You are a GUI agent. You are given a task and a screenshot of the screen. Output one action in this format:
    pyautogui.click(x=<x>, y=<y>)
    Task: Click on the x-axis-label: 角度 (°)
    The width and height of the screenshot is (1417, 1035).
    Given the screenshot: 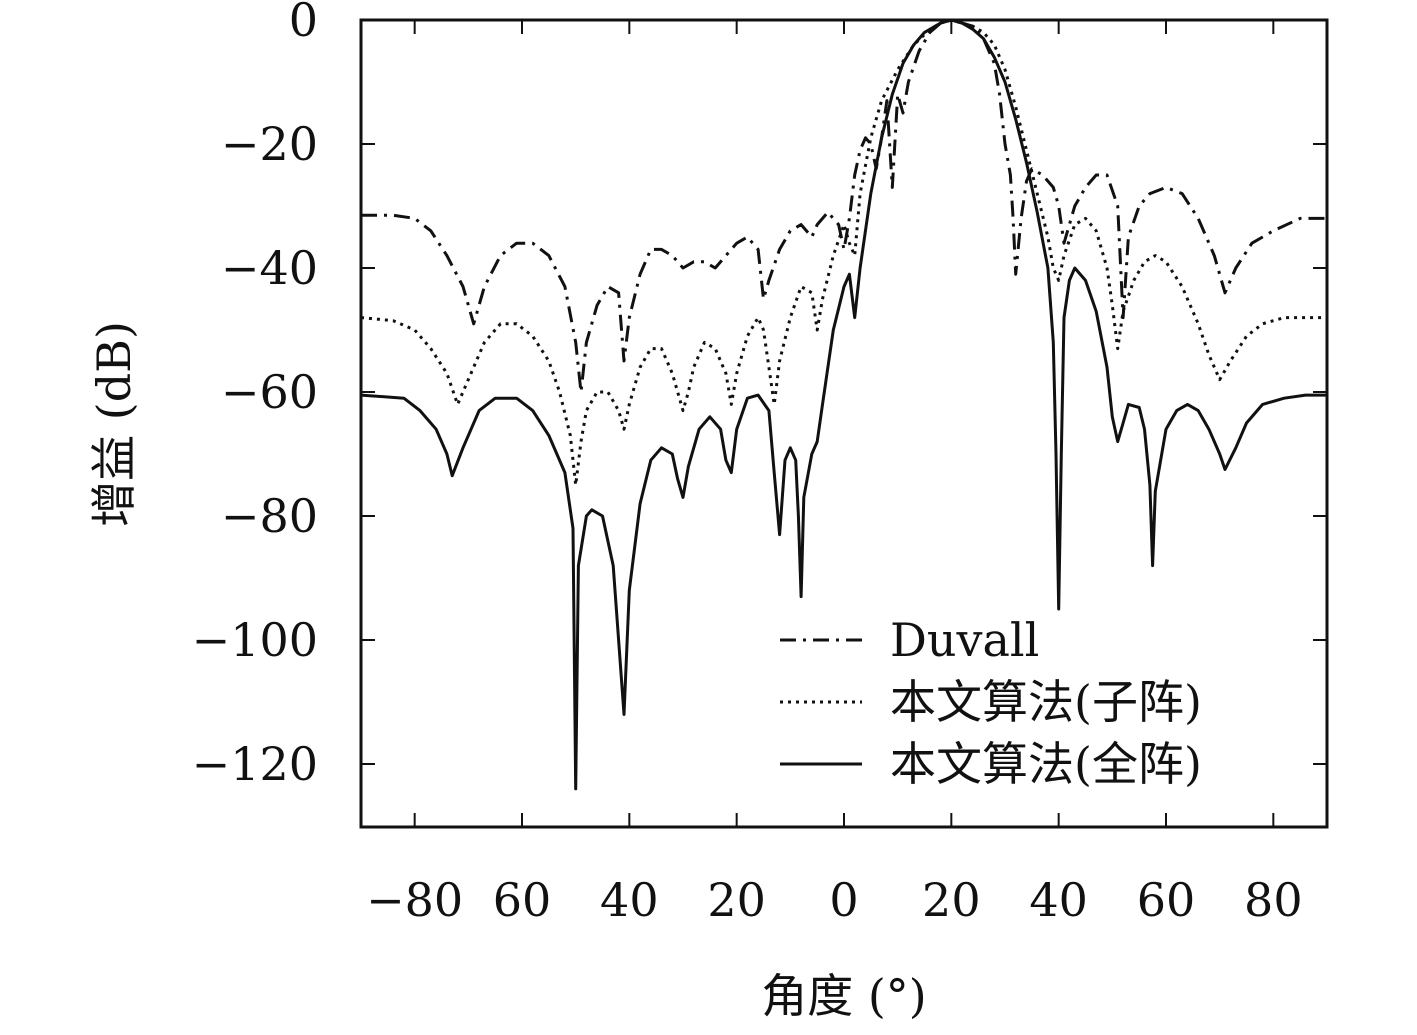 What is the action you would take?
    pyautogui.click(x=844, y=996)
    